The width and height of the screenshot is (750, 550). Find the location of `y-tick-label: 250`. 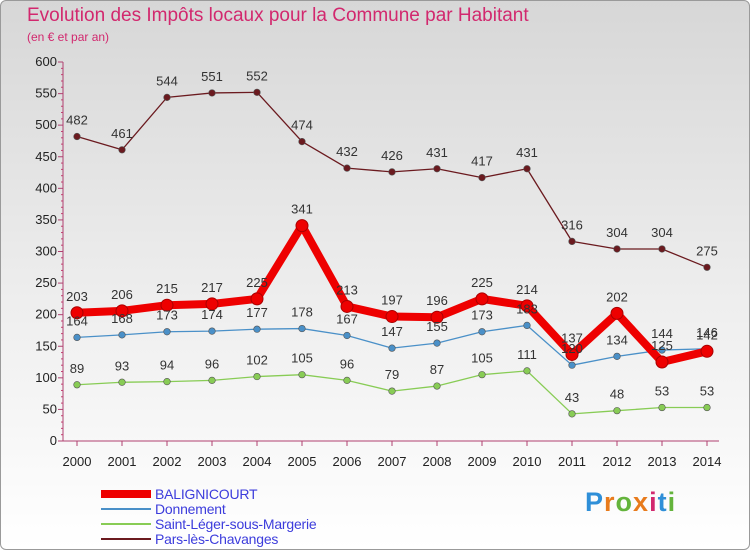

y-tick-label: 250 is located at coordinates (46, 282).